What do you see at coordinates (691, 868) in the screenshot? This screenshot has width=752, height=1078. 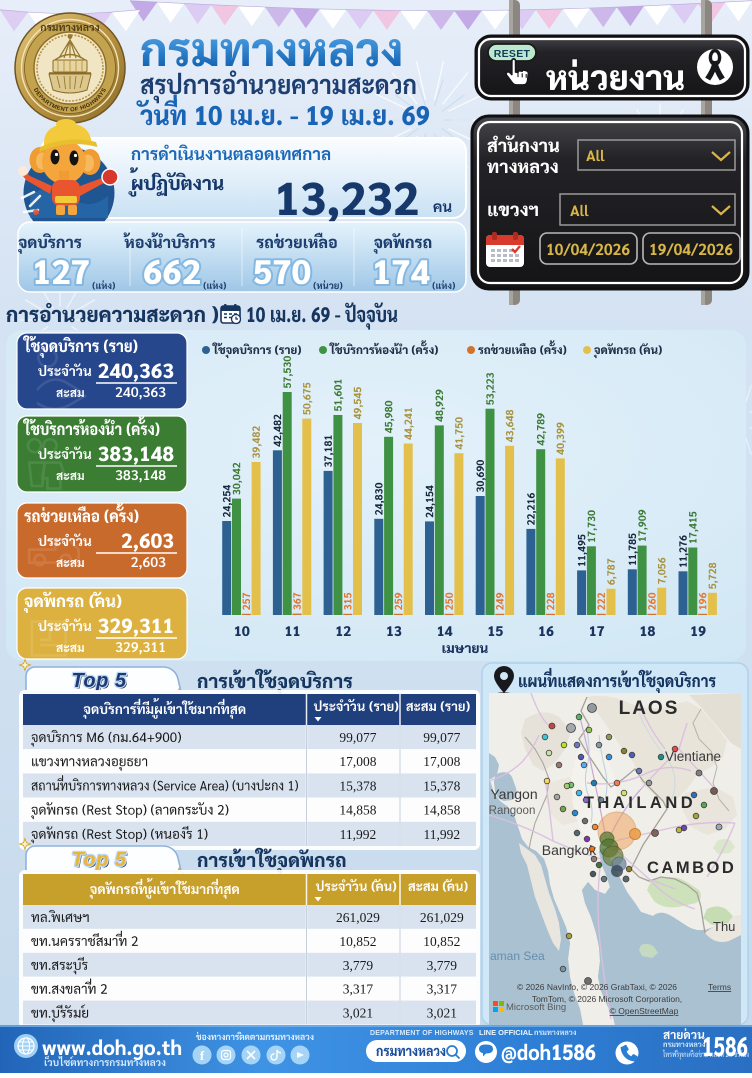 I see `svg-text: CAMBOD` at bounding box center [691, 868].